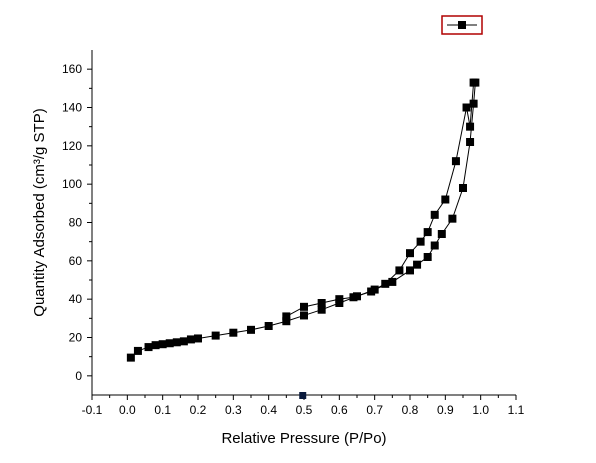  Describe the element at coordinates (78, 376) in the screenshot. I see `y-tick-label: 0` at that location.